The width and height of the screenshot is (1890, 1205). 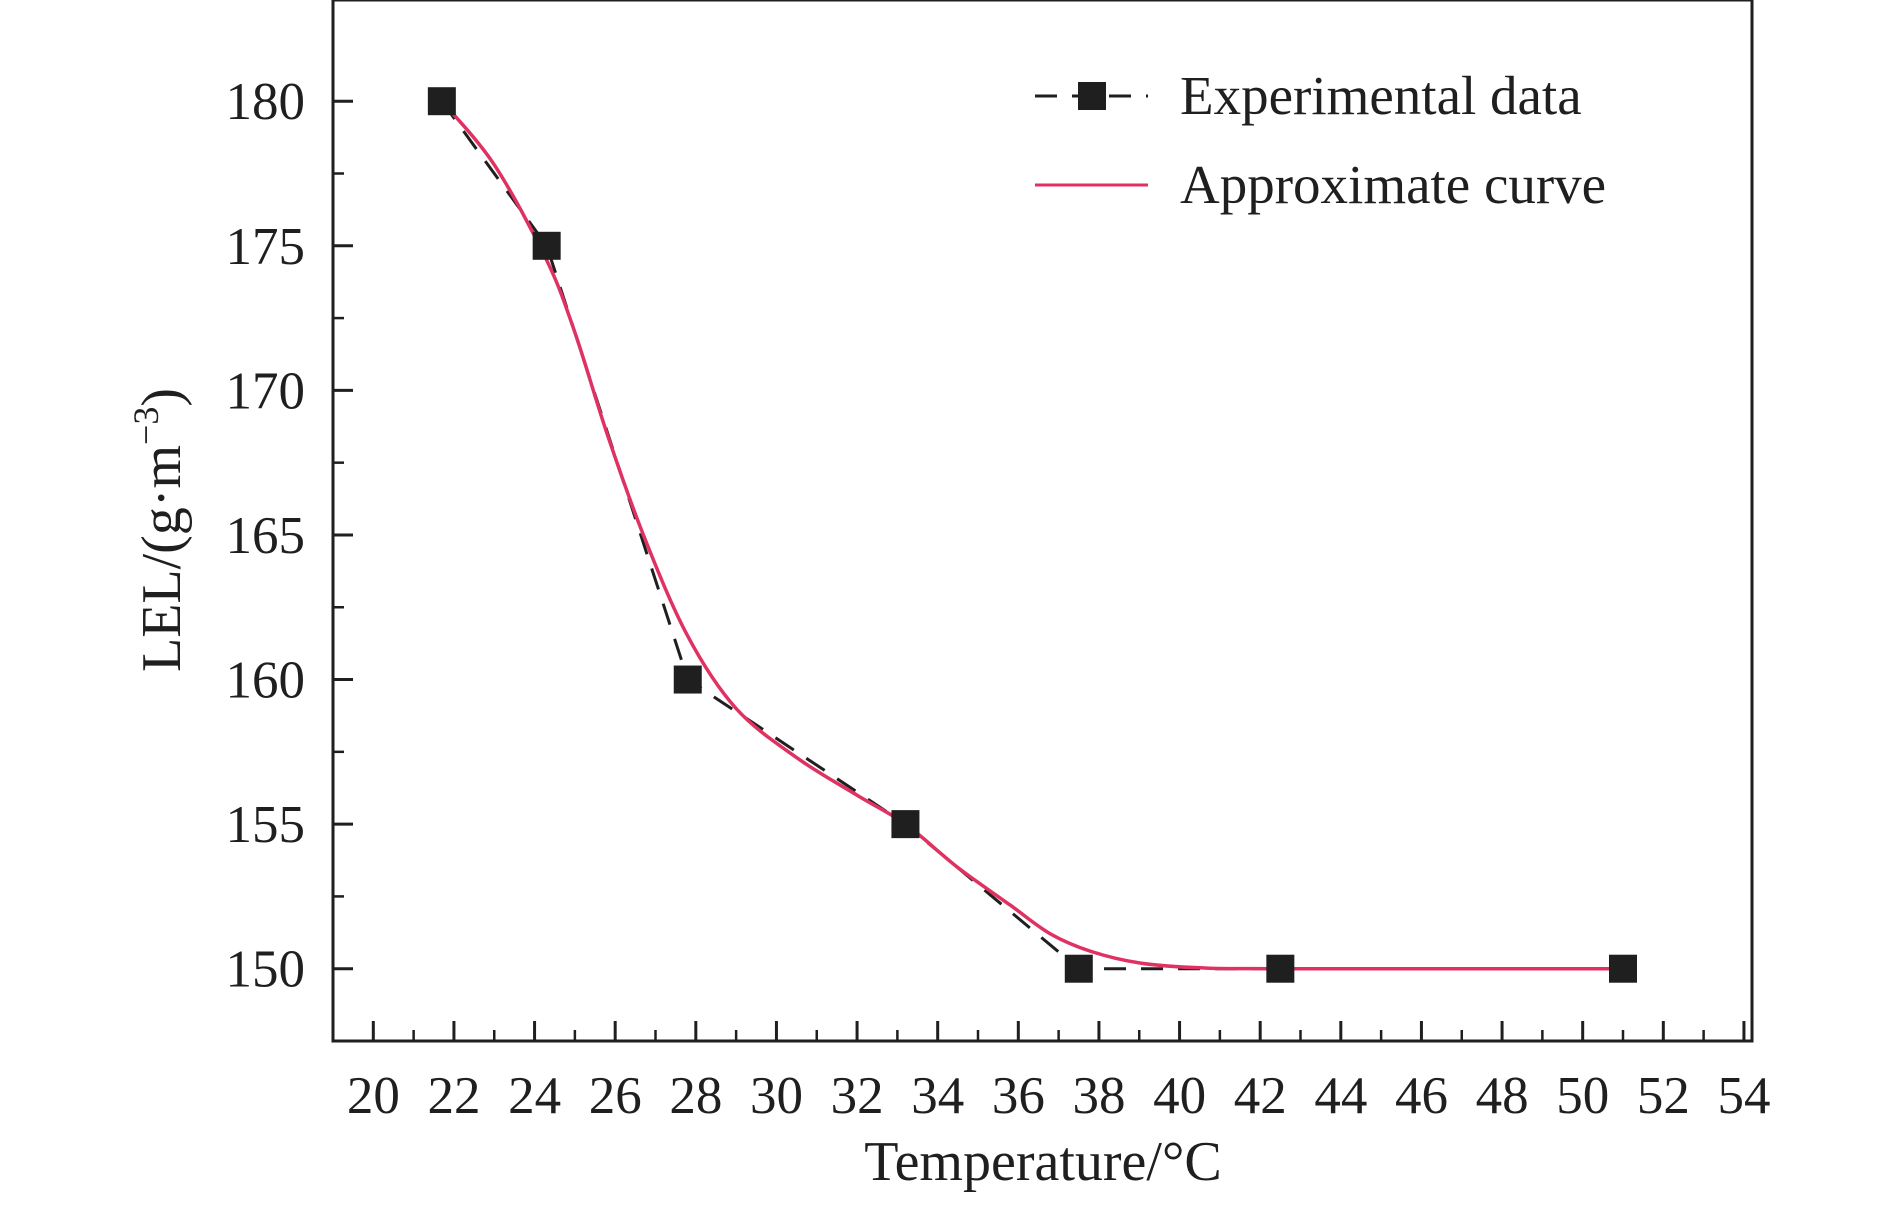 What do you see at coordinates (162, 558) in the screenshot?
I see `y-axis-title-base: LEL/(g·m` at bounding box center [162, 558].